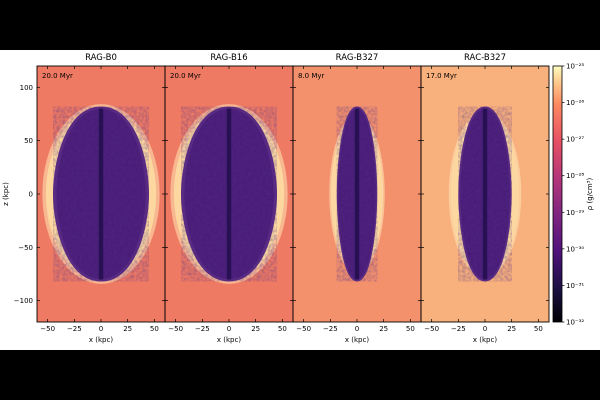  Describe the element at coordinates (575, 323) in the screenshot. I see `colorbar-tick-label: 10⁻³²` at that location.